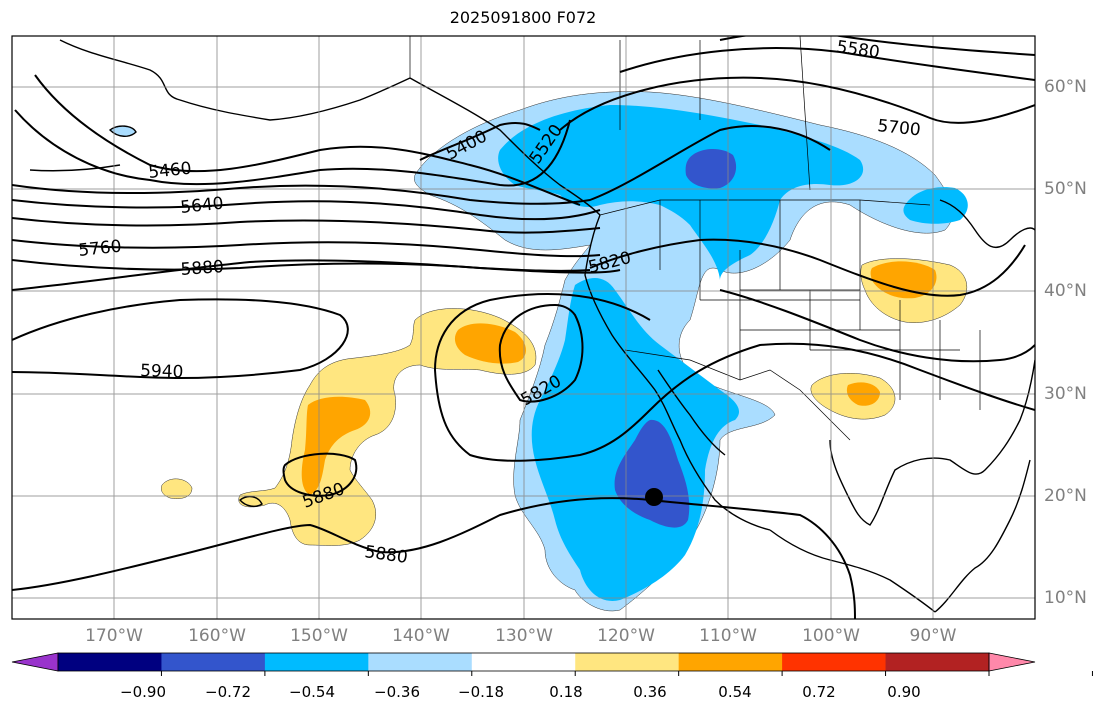 Image resolution: width=1105 pixels, height=712 pixels. What do you see at coordinates (35, 662) in the screenshot?
I see `colorbar-extend-low` at bounding box center [35, 662].